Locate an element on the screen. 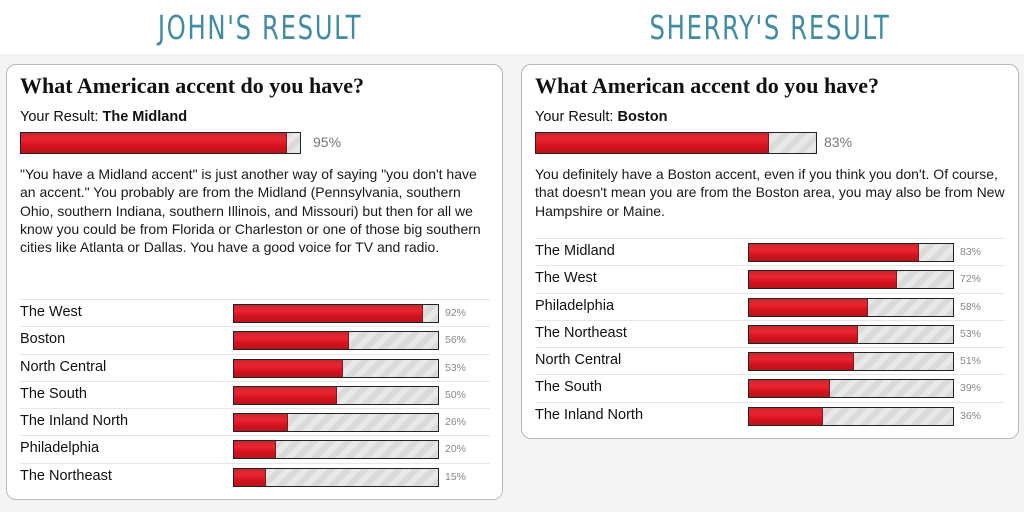 This screenshot has height=512, width=1024. list-item: The South 39% is located at coordinates (770, 387).